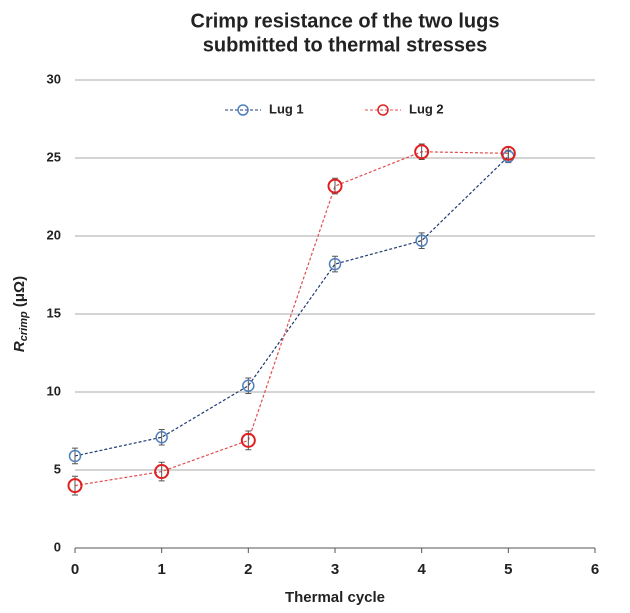 The width and height of the screenshot is (630, 613). What do you see at coordinates (345, 45) in the screenshot?
I see `chart-title: submitted to thermal stresses` at bounding box center [345, 45].